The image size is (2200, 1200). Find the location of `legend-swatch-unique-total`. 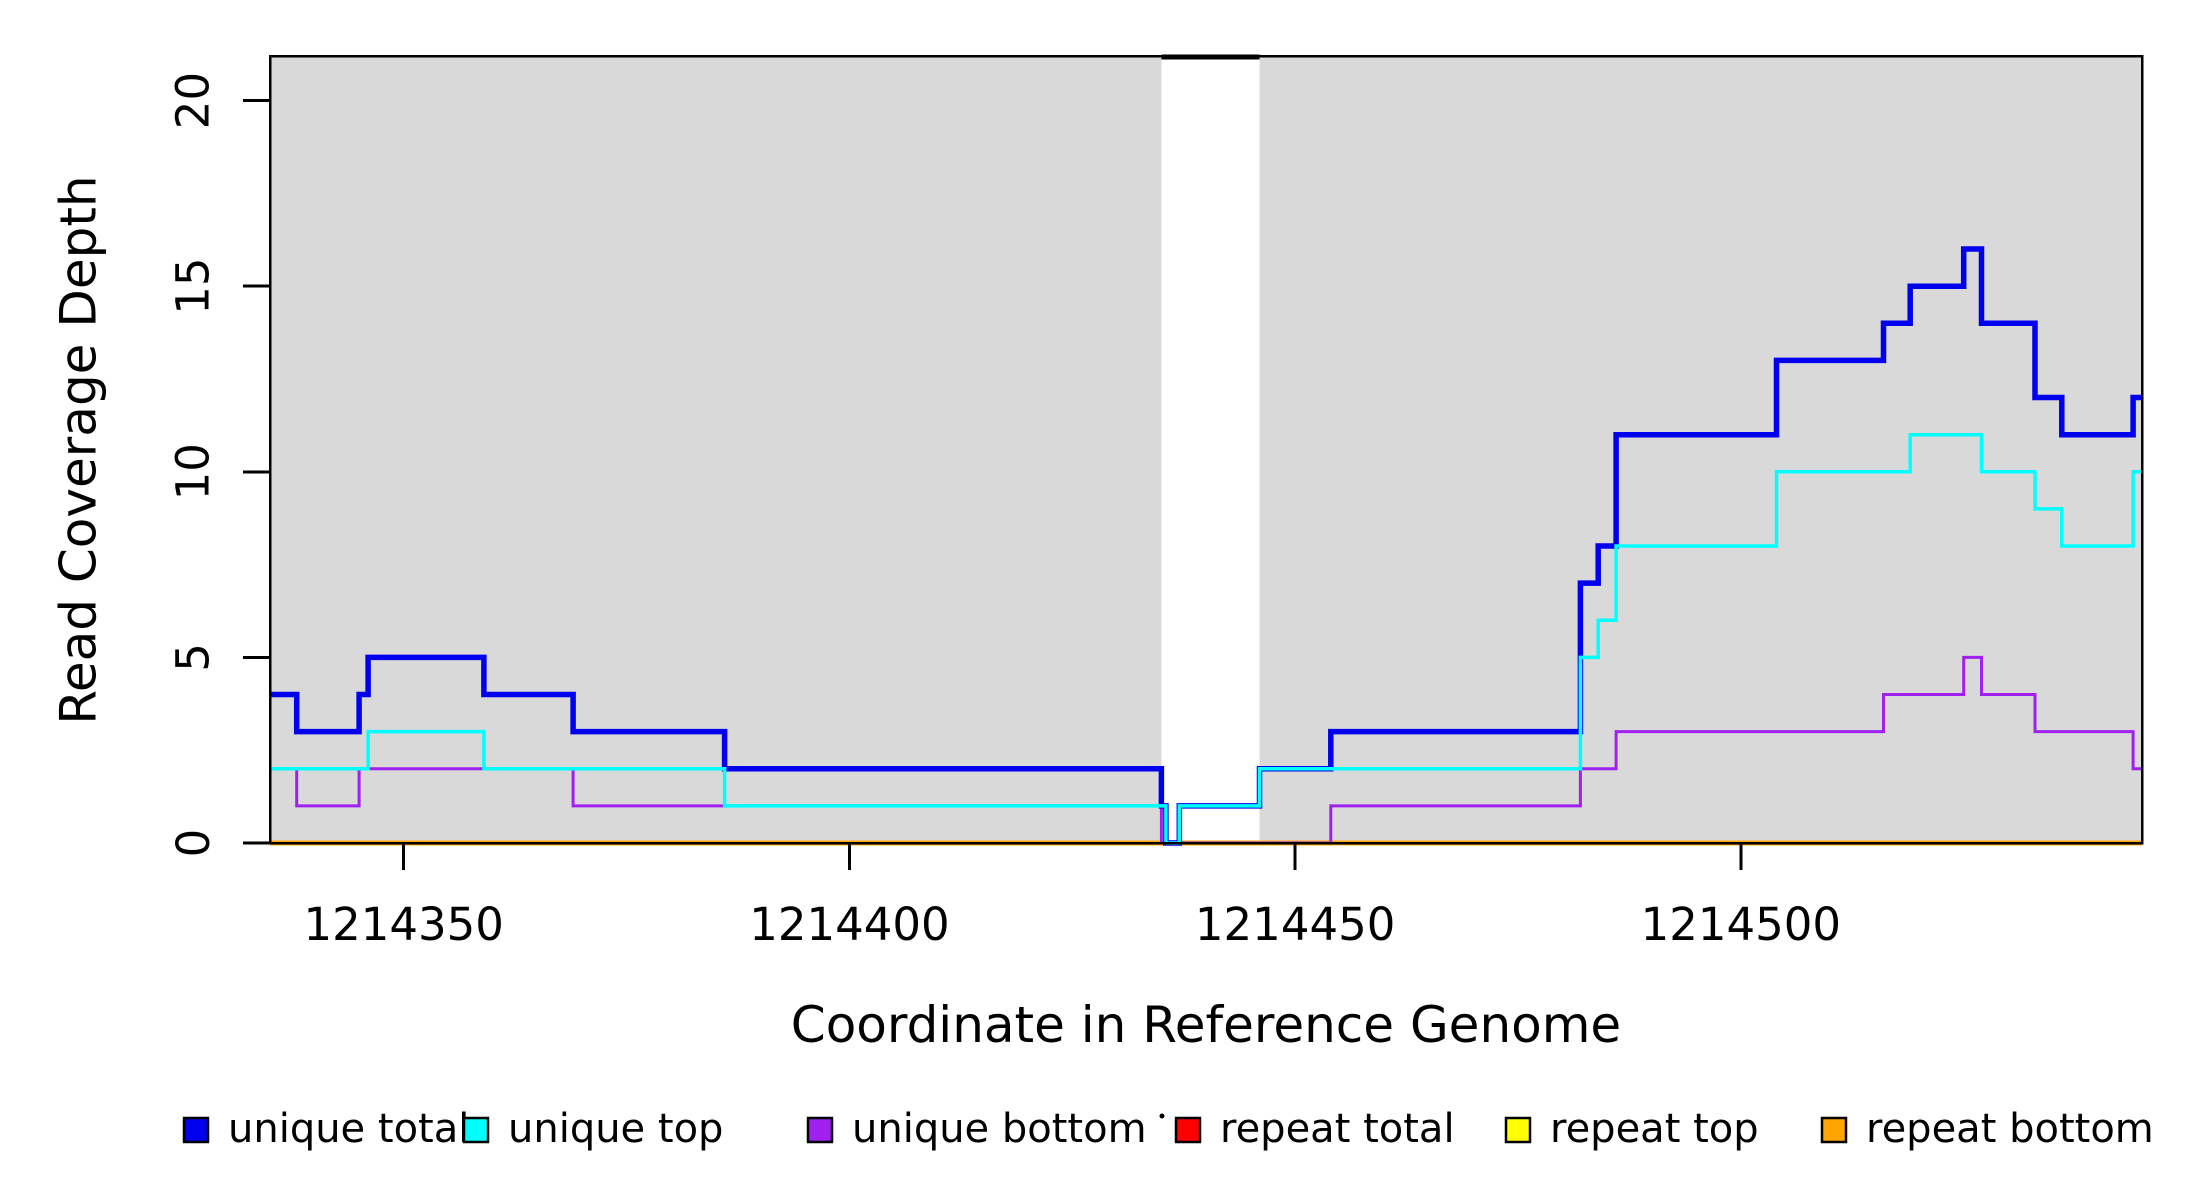

legend-swatch-unique-total is located at coordinates (196, 1130).